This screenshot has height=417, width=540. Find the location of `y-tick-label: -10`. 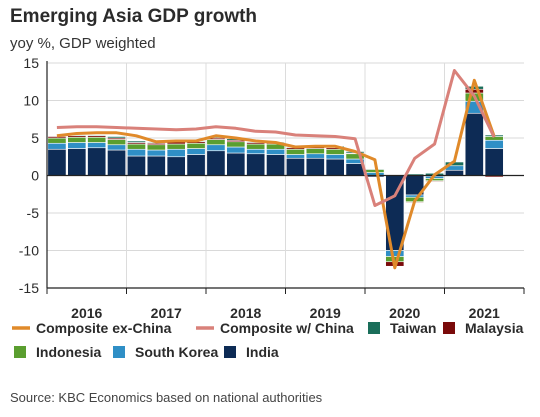

y-tick-label: -10 is located at coordinates (29, 251).